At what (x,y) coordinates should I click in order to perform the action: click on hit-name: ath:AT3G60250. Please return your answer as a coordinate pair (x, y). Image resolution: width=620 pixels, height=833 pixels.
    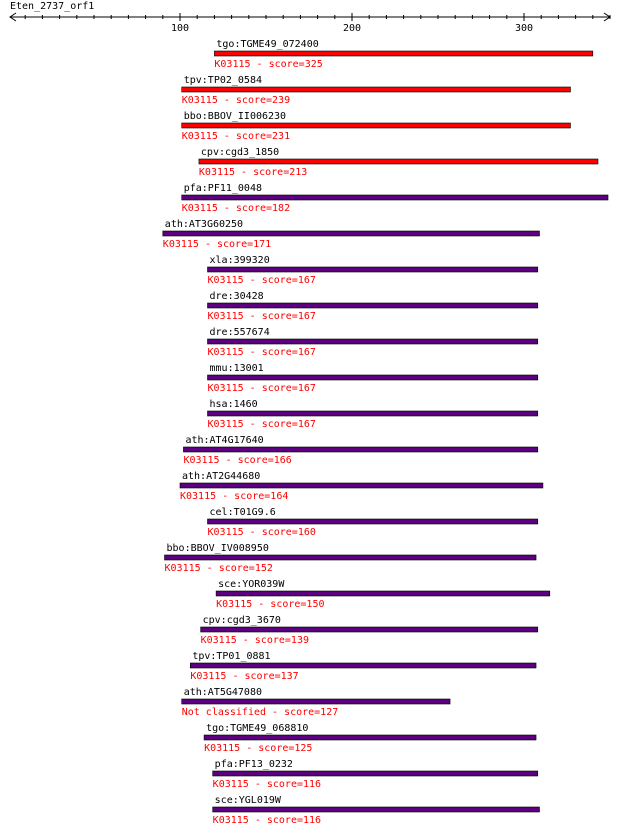
    Looking at the image, I should click on (204, 224).